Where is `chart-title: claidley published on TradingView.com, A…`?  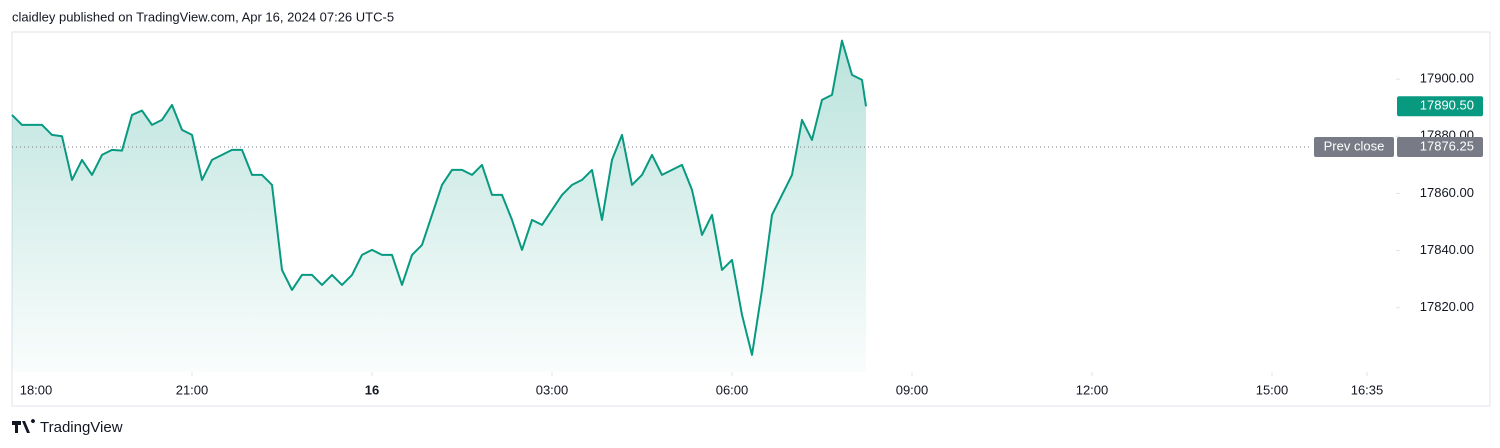 chart-title: claidley published on TradingView.com, A… is located at coordinates (203, 16).